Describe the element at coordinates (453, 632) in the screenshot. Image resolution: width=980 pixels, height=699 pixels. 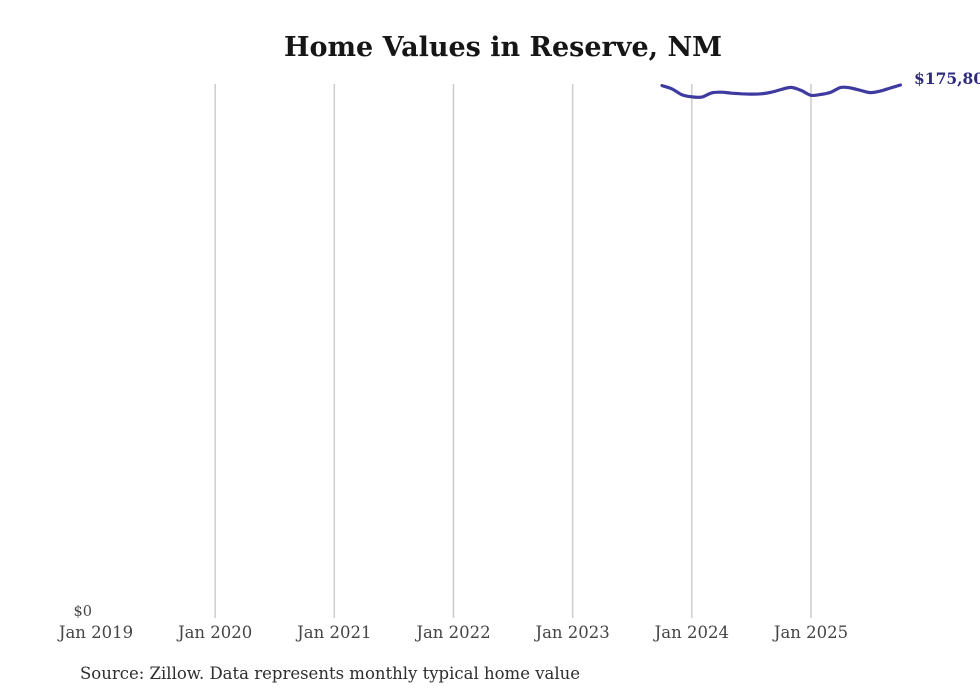
I see `x-tick-label: Jan 2022` at that location.